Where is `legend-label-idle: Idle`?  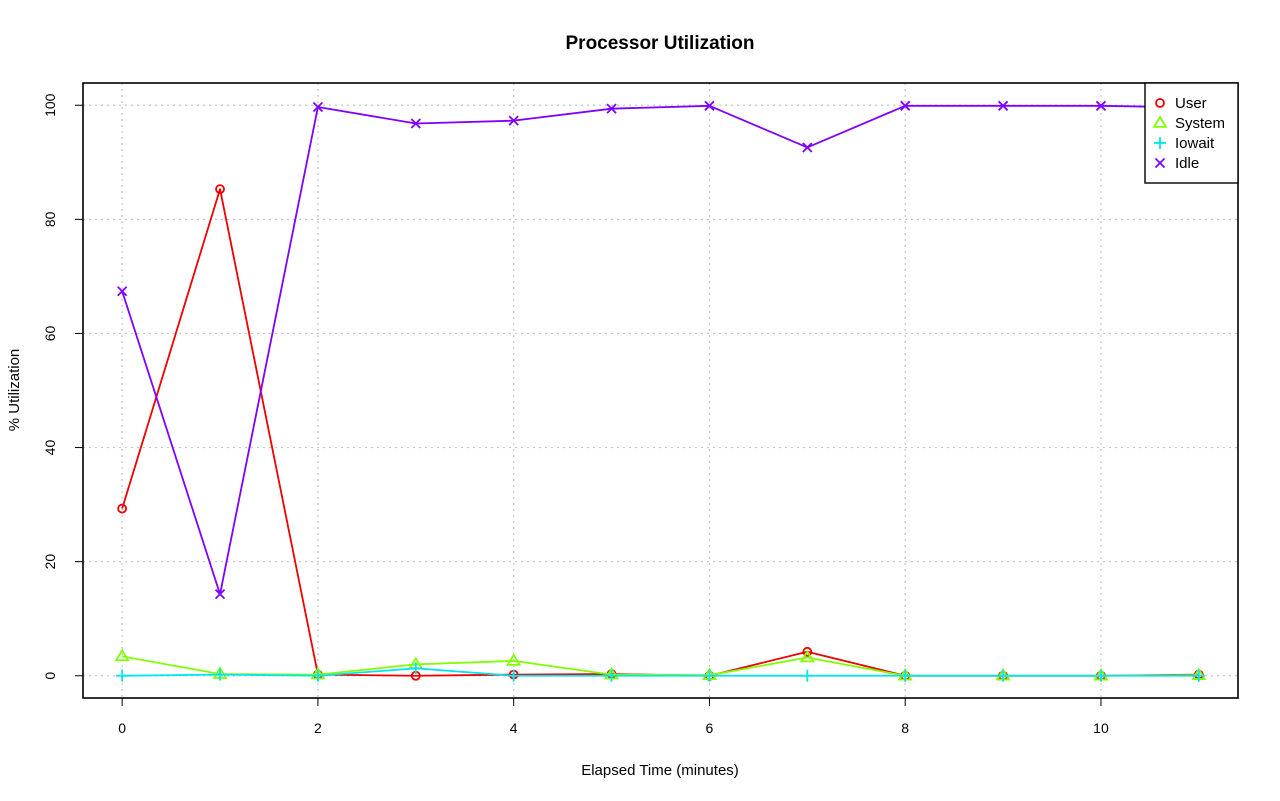
legend-label-idle: Idle is located at coordinates (1187, 163).